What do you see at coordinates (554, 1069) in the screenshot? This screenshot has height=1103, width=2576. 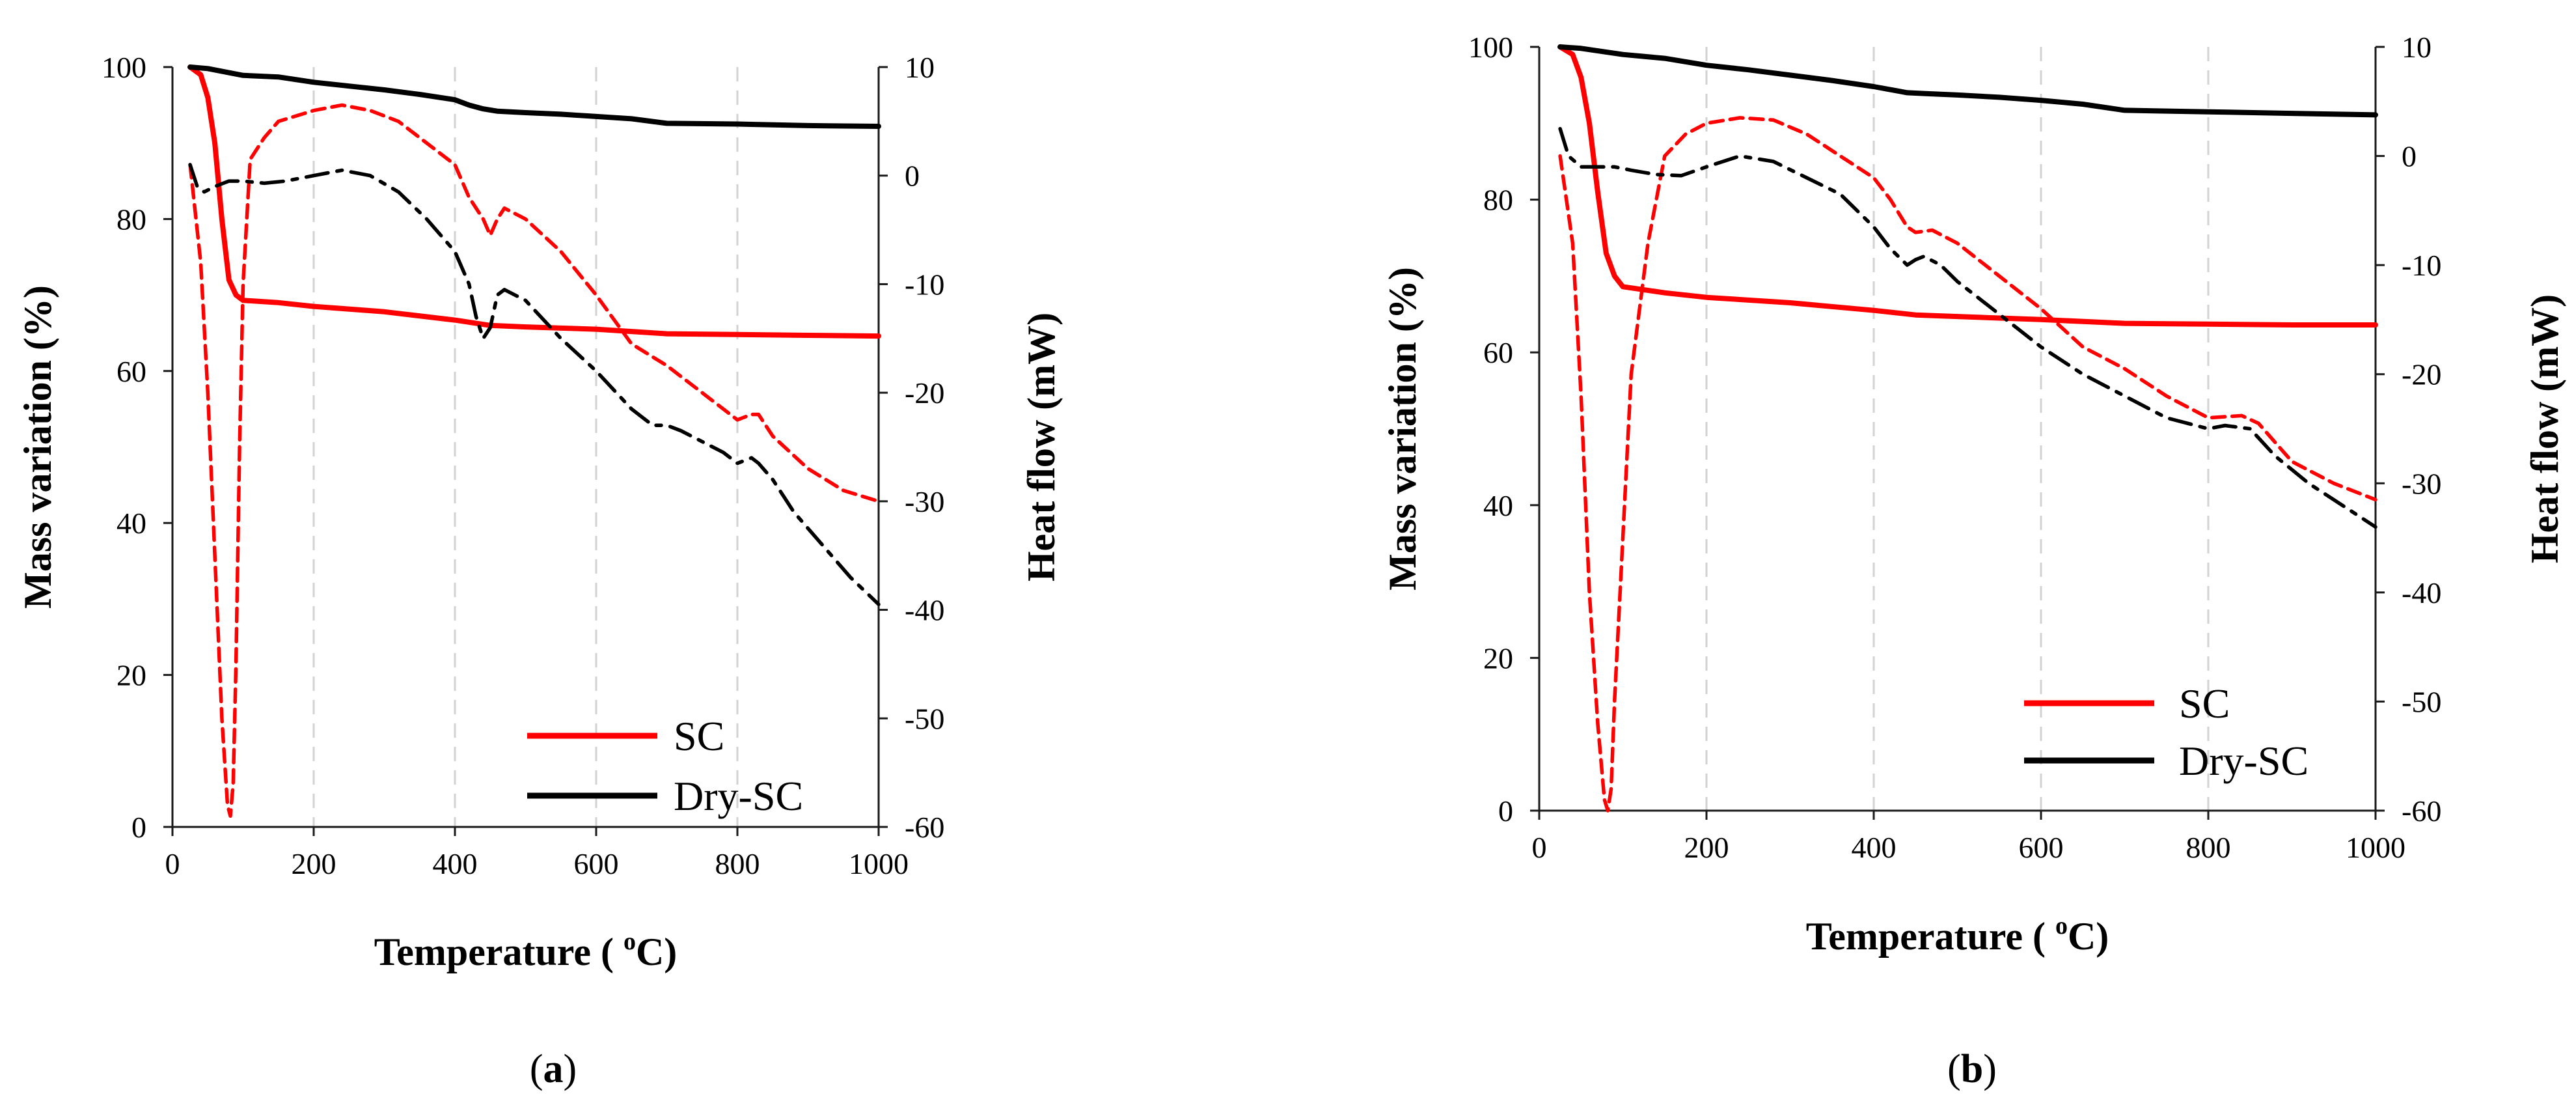 I see `figure-caption: (a)` at bounding box center [554, 1069].